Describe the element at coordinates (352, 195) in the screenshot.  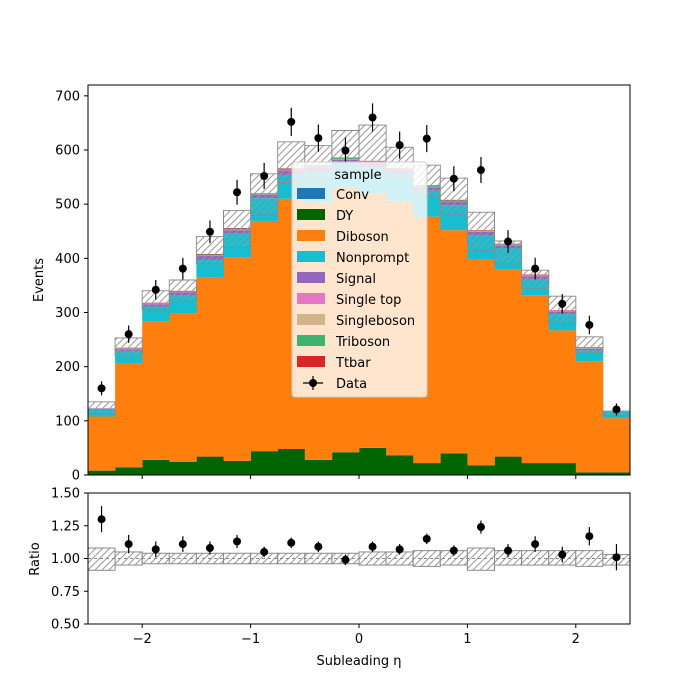
I see `legend-label: Conv` at that location.